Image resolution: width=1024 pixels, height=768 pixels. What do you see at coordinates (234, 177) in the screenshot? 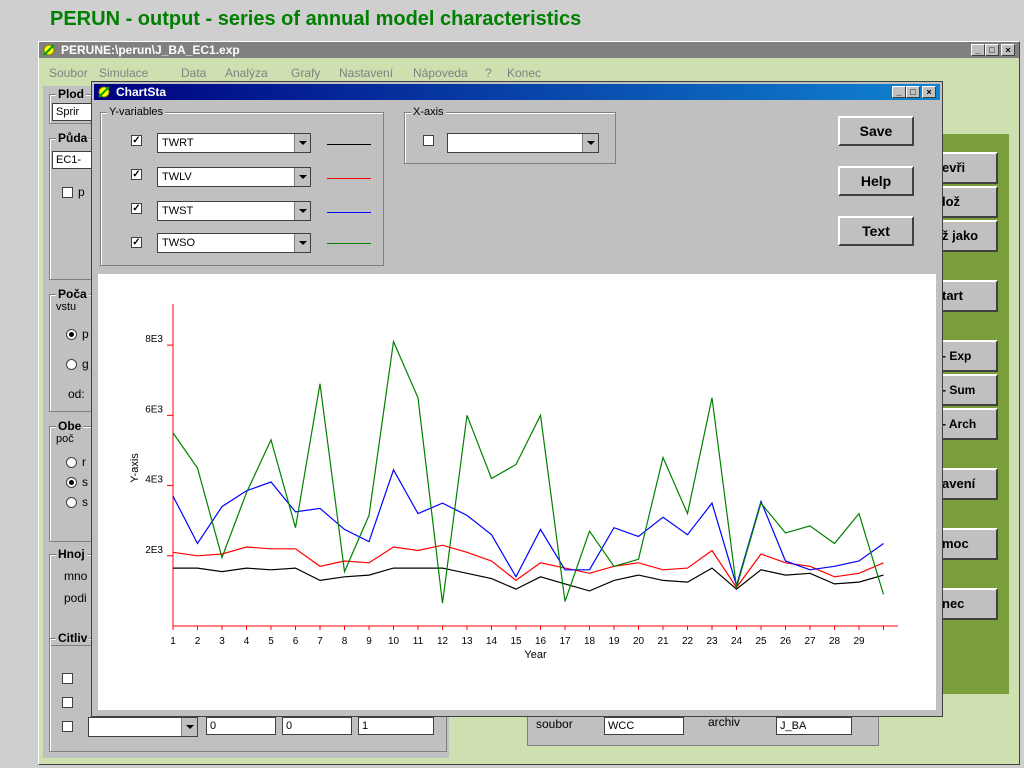
I see `twlv-select: TWLV` at bounding box center [234, 177].